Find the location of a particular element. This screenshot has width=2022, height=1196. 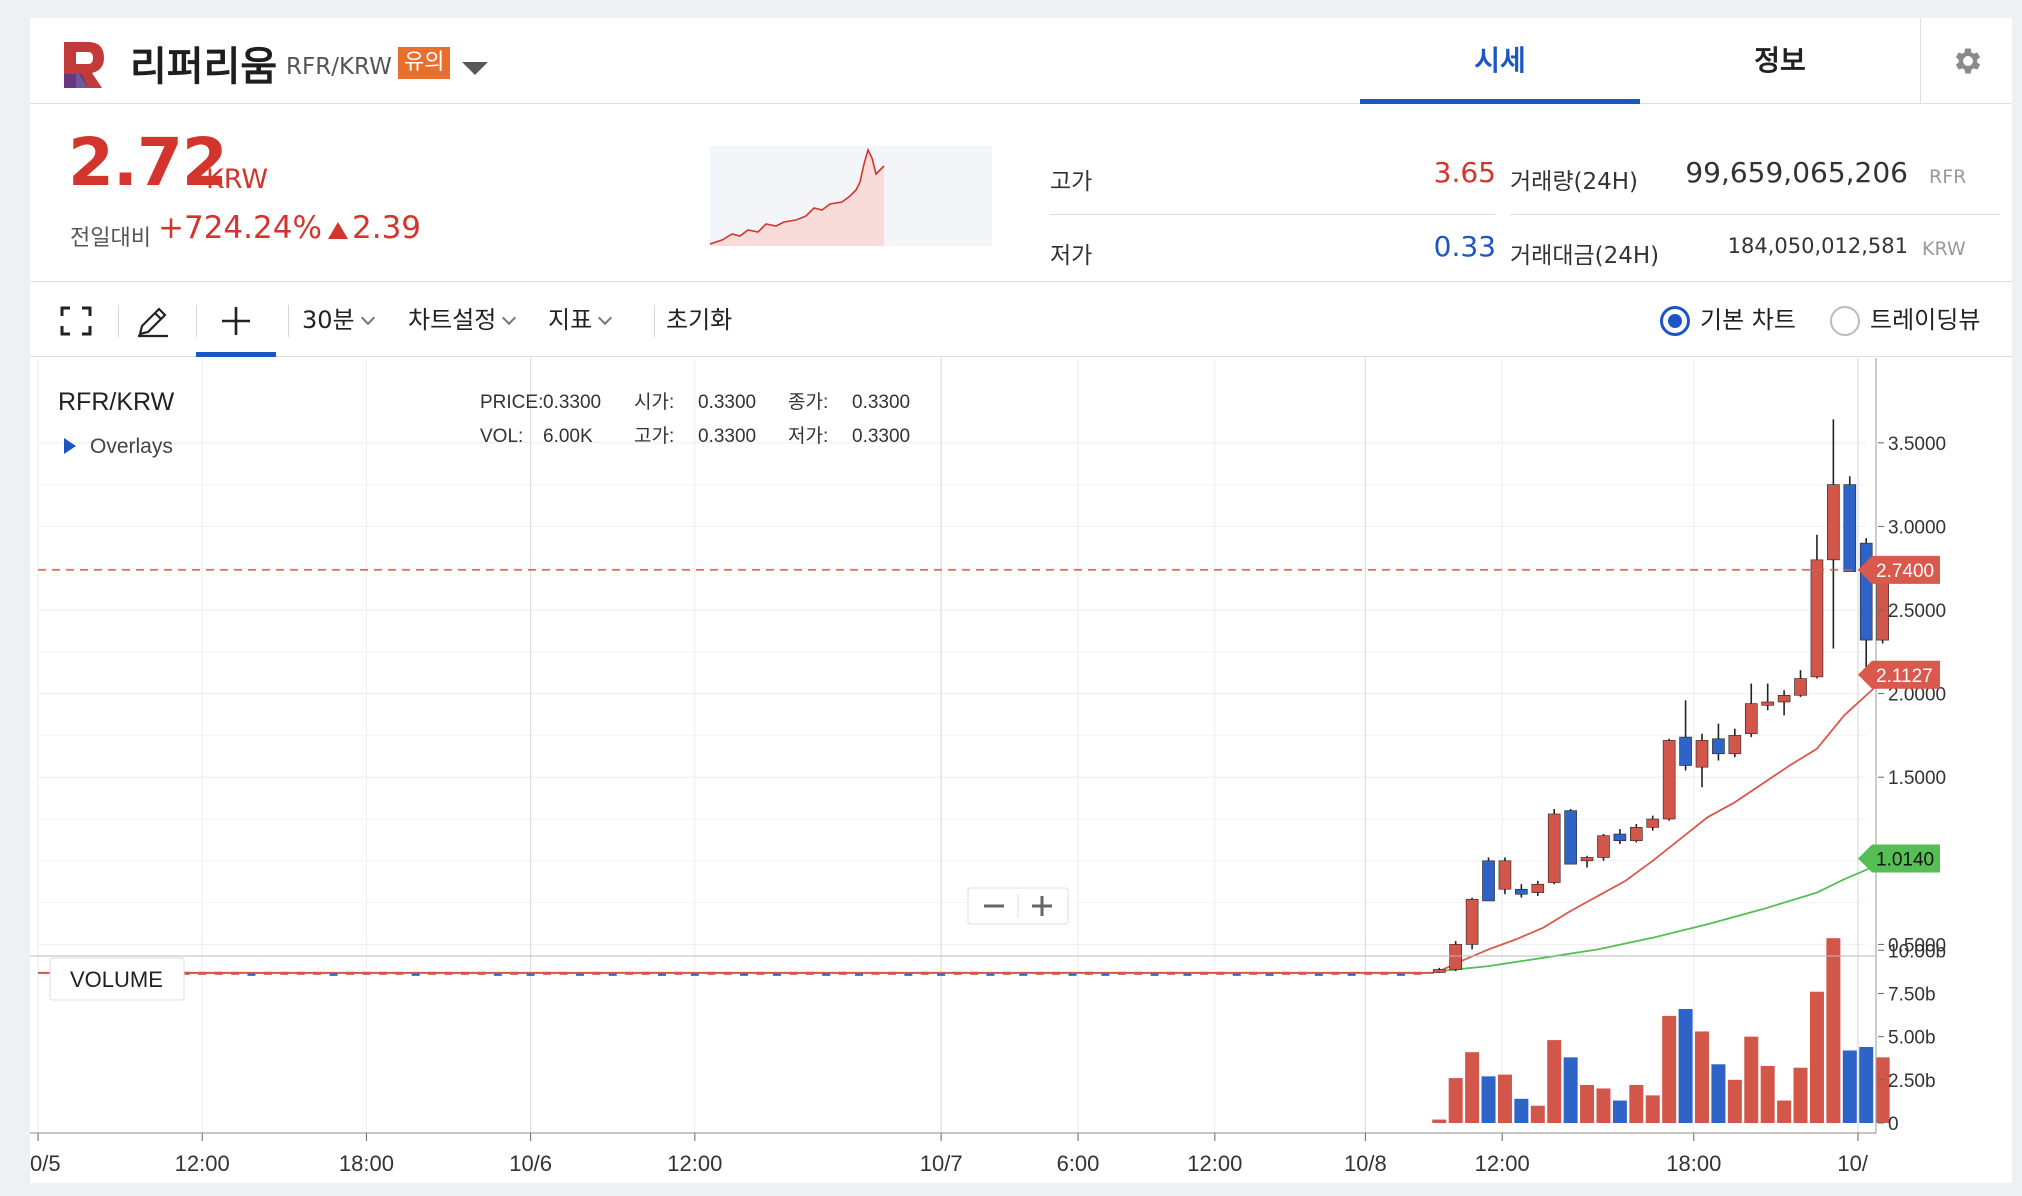

volume-tick-label: 7.50b is located at coordinates (1912, 994).